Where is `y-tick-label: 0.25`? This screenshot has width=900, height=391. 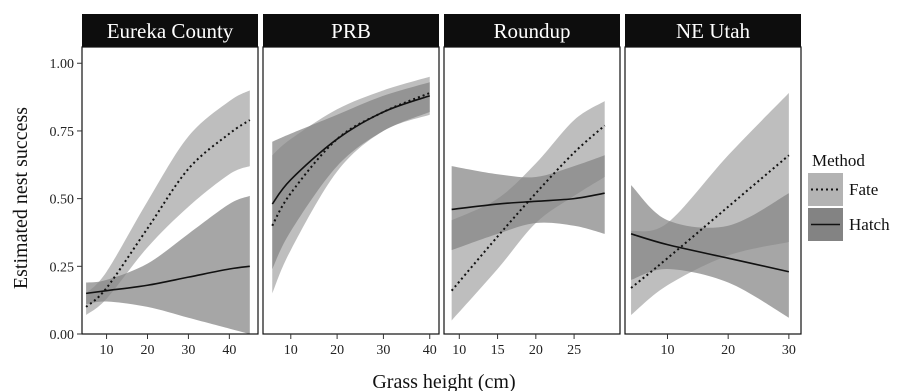 y-tick-label: 0.25 is located at coordinates (62, 267).